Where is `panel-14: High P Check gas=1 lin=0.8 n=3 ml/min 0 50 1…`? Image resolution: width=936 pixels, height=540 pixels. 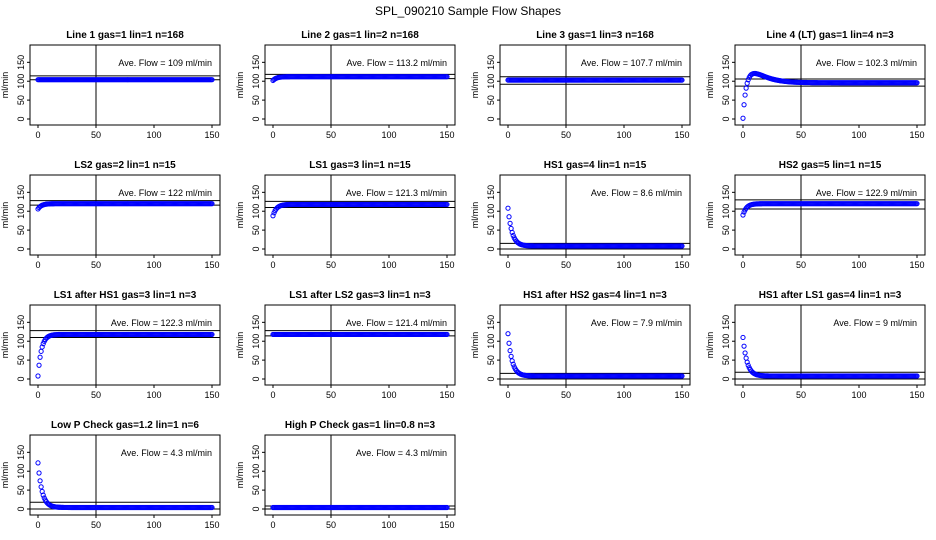
panel-14: High P Check gas=1 lin=0.8 n=3 ml/min 0 50 1… is located at coordinates (345, 475).